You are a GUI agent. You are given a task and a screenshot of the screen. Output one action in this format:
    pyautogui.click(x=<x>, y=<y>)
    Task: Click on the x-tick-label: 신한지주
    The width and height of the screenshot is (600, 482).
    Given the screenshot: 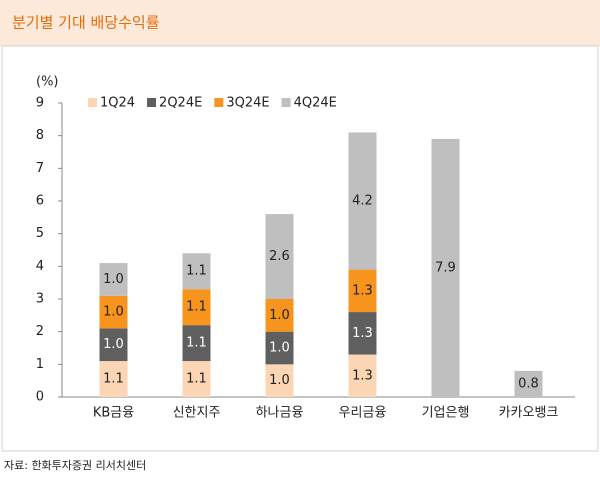 What is the action you would take?
    pyautogui.click(x=197, y=413)
    